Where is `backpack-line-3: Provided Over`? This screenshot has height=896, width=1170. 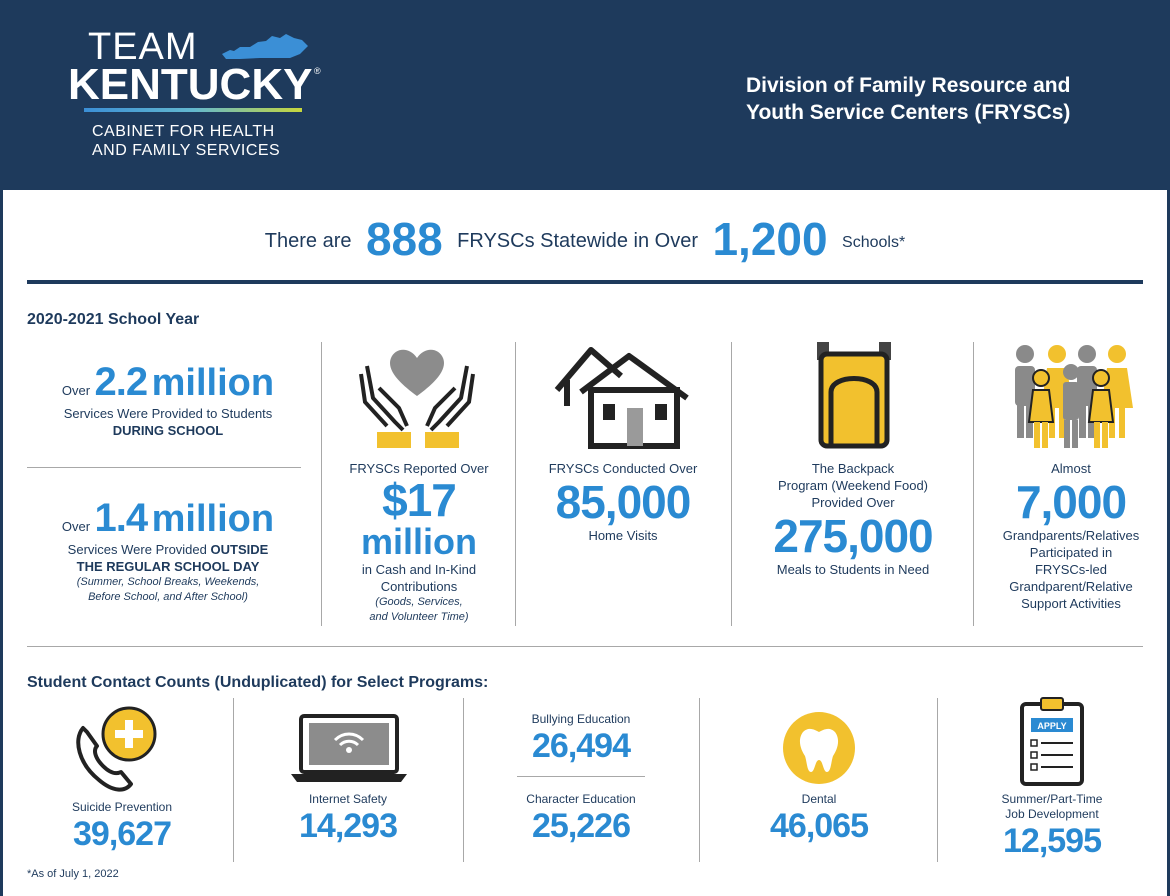 backpack-line-3: Provided Over is located at coordinates (853, 502).